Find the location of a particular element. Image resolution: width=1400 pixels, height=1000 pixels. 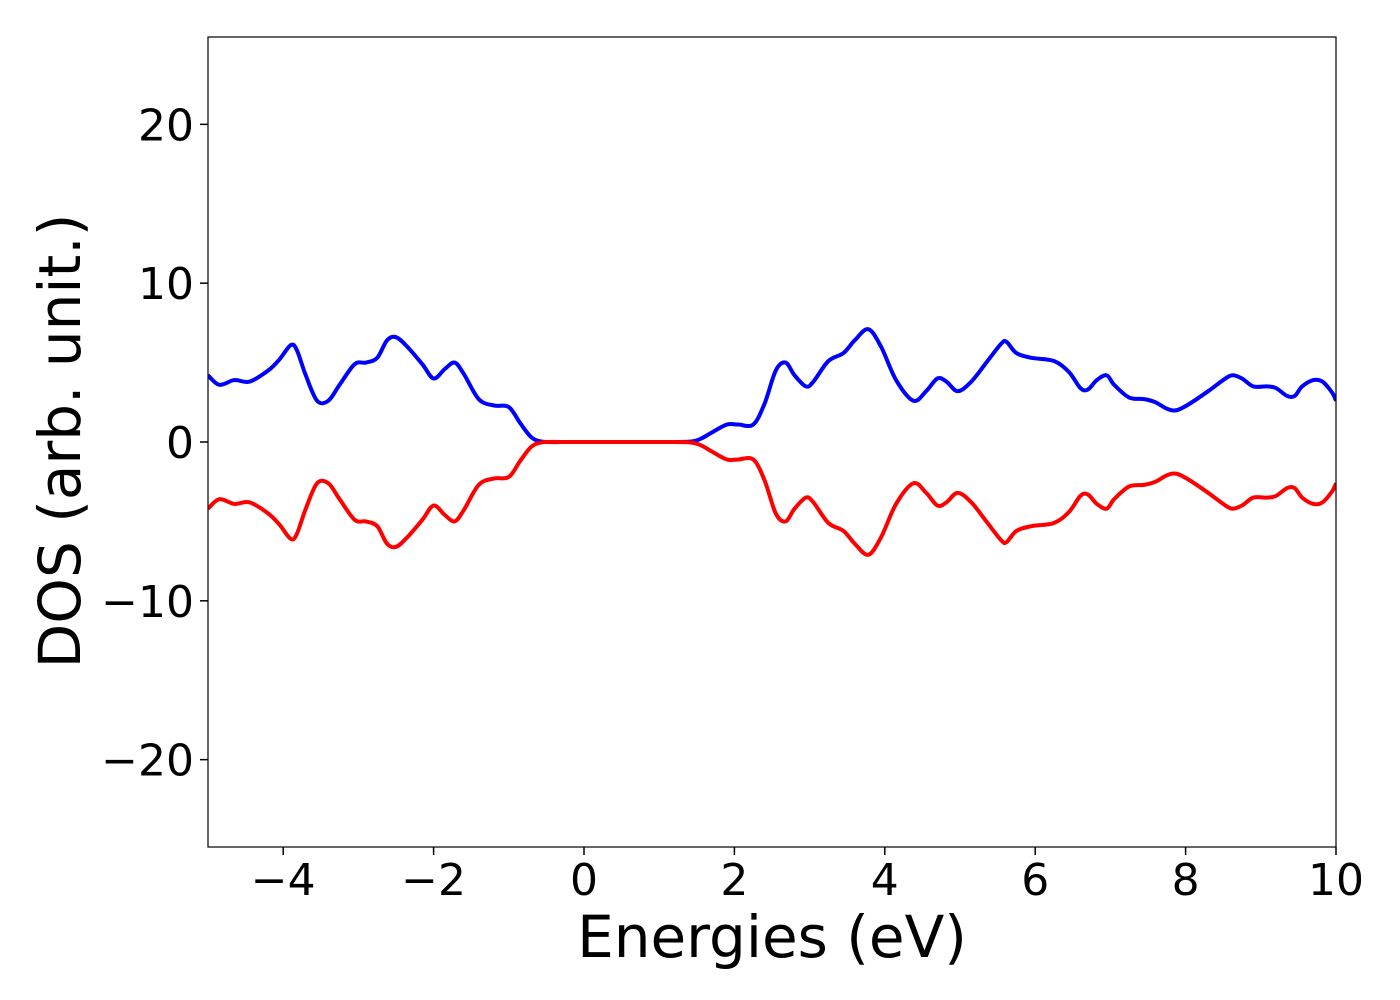

x-tick-label: 0 is located at coordinates (584, 880).